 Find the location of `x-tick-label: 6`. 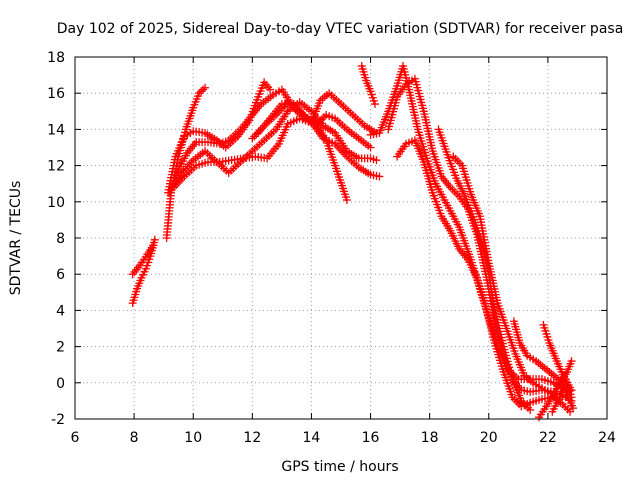

x-tick-label: 6 is located at coordinates (75, 438).